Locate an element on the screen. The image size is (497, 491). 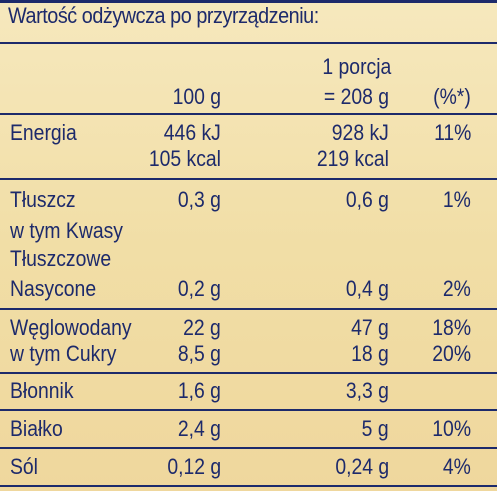
row-label-carbohydrate: Węglowodany is located at coordinates (71, 327).